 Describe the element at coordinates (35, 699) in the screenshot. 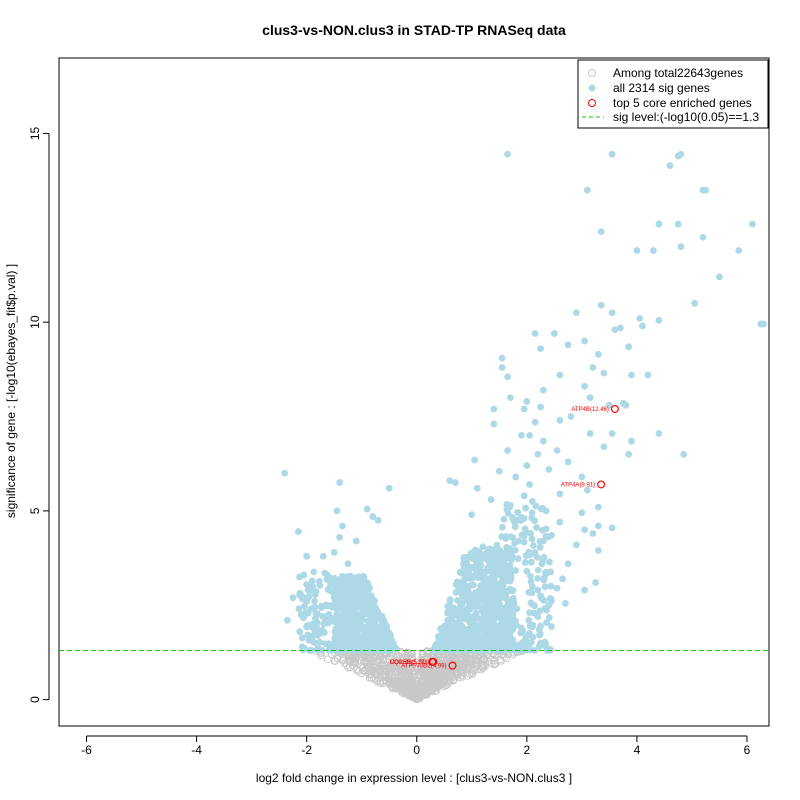

I see `y-tick-label: 0` at that location.